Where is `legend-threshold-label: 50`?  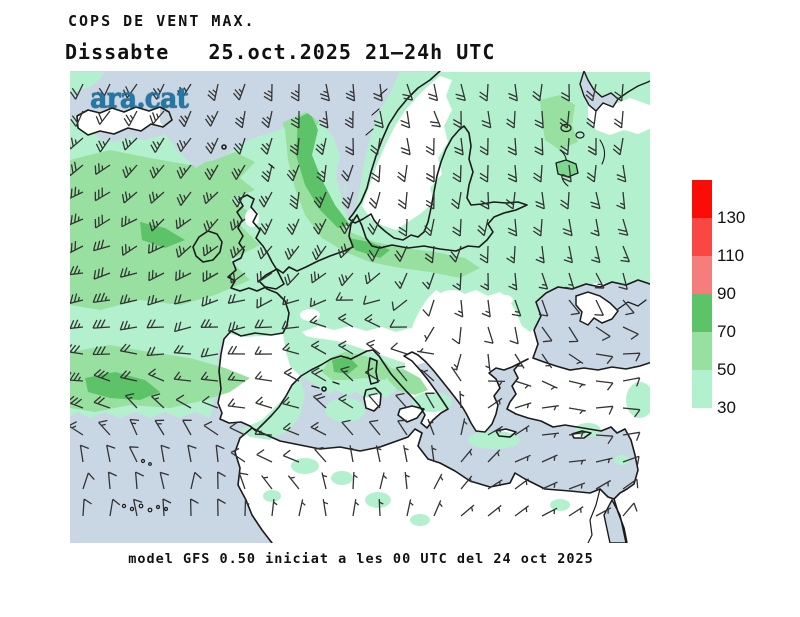
legend-threshold-label: 50 is located at coordinates (726, 369).